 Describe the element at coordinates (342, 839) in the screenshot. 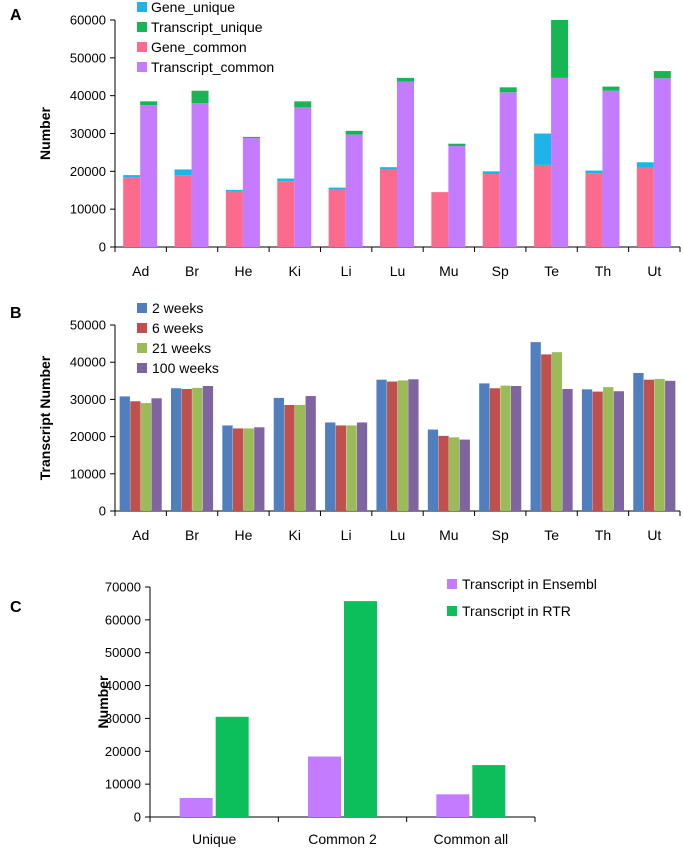

I see `x-tick-label: Common 2` at that location.